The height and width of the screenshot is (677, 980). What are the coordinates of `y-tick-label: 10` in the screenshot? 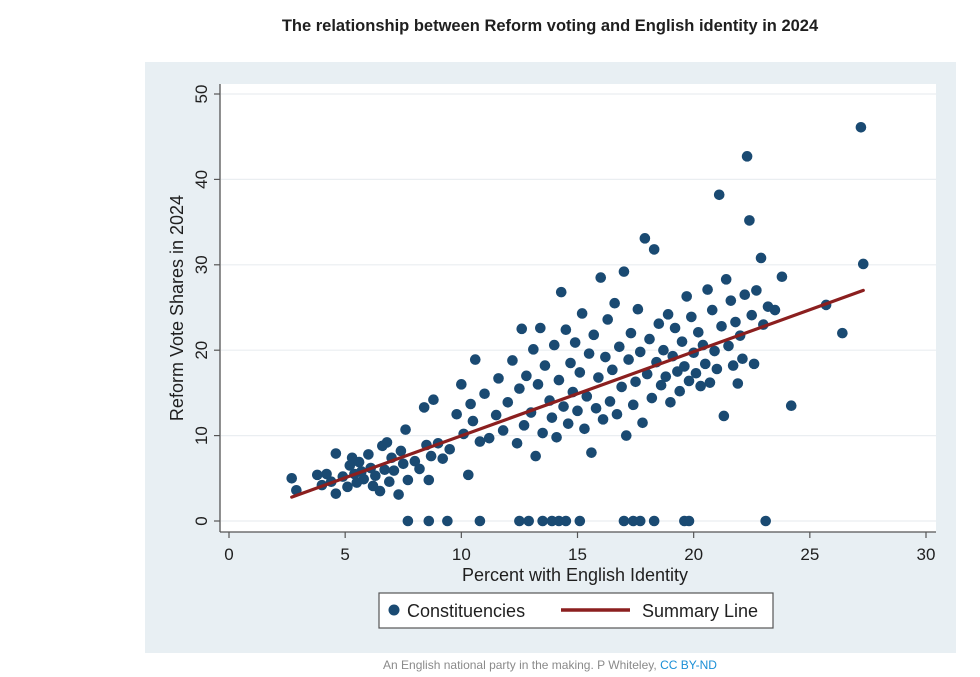 It's located at (201, 435).